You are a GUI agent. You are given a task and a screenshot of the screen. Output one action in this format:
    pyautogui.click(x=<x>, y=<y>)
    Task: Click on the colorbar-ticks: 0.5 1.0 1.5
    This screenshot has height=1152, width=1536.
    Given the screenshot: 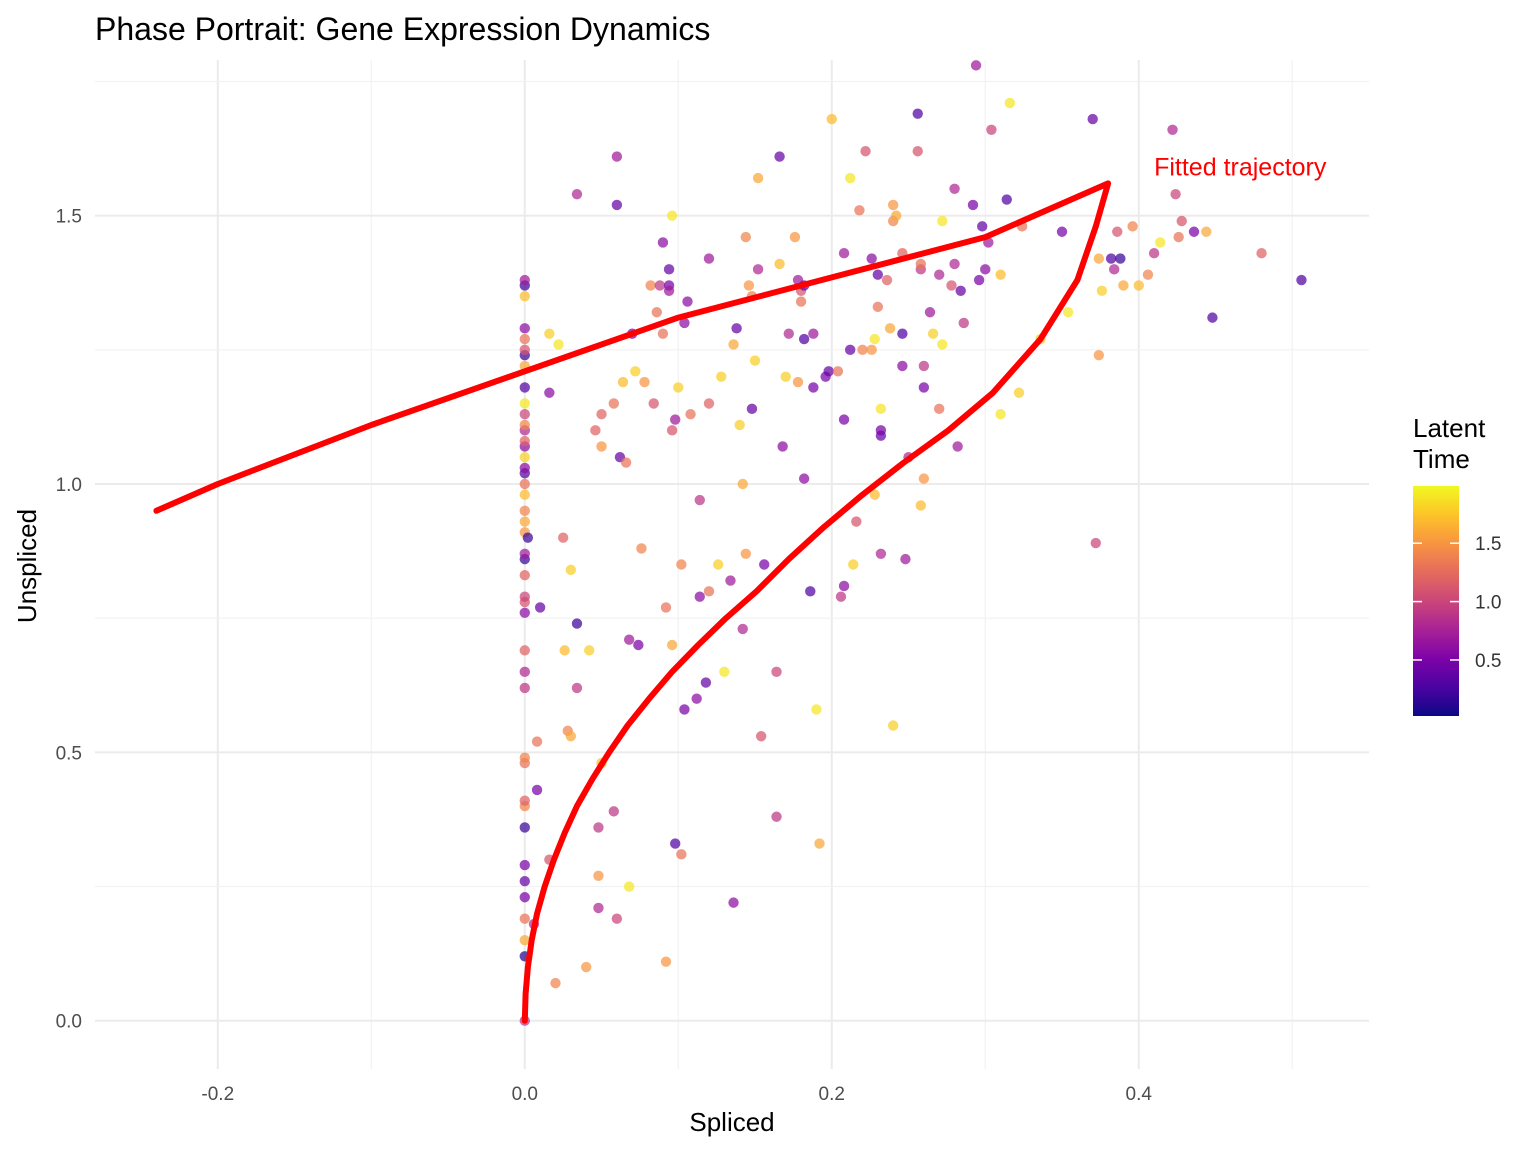 What is the action you would take?
    pyautogui.click(x=1457, y=603)
    